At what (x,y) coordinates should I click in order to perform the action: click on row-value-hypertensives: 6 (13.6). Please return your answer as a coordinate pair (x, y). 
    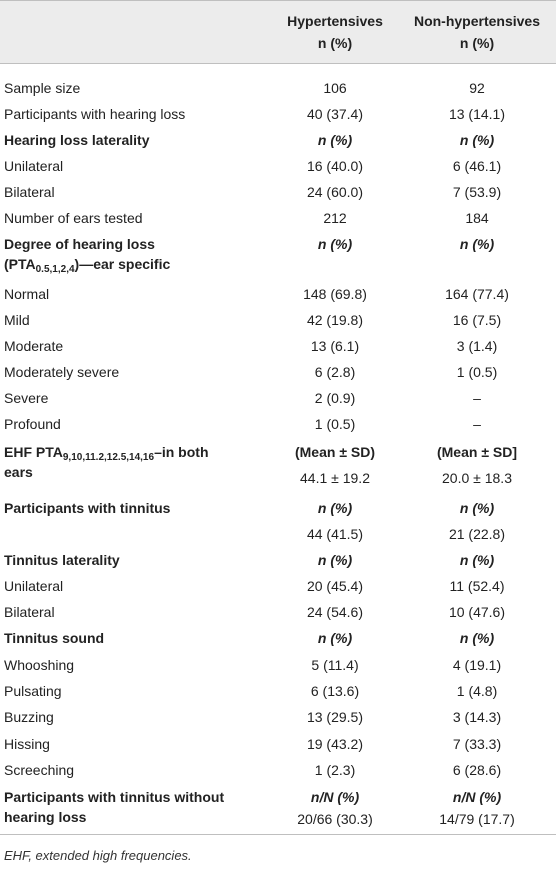
    Looking at the image, I should click on (335, 691).